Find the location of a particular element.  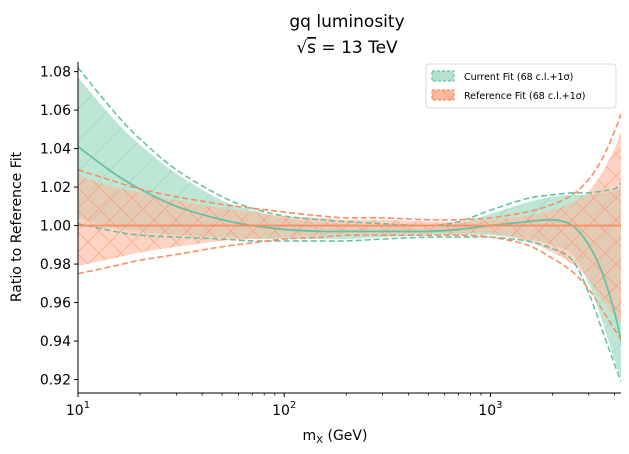

x-axis-label-unit: (GeV) is located at coordinates (345, 436).